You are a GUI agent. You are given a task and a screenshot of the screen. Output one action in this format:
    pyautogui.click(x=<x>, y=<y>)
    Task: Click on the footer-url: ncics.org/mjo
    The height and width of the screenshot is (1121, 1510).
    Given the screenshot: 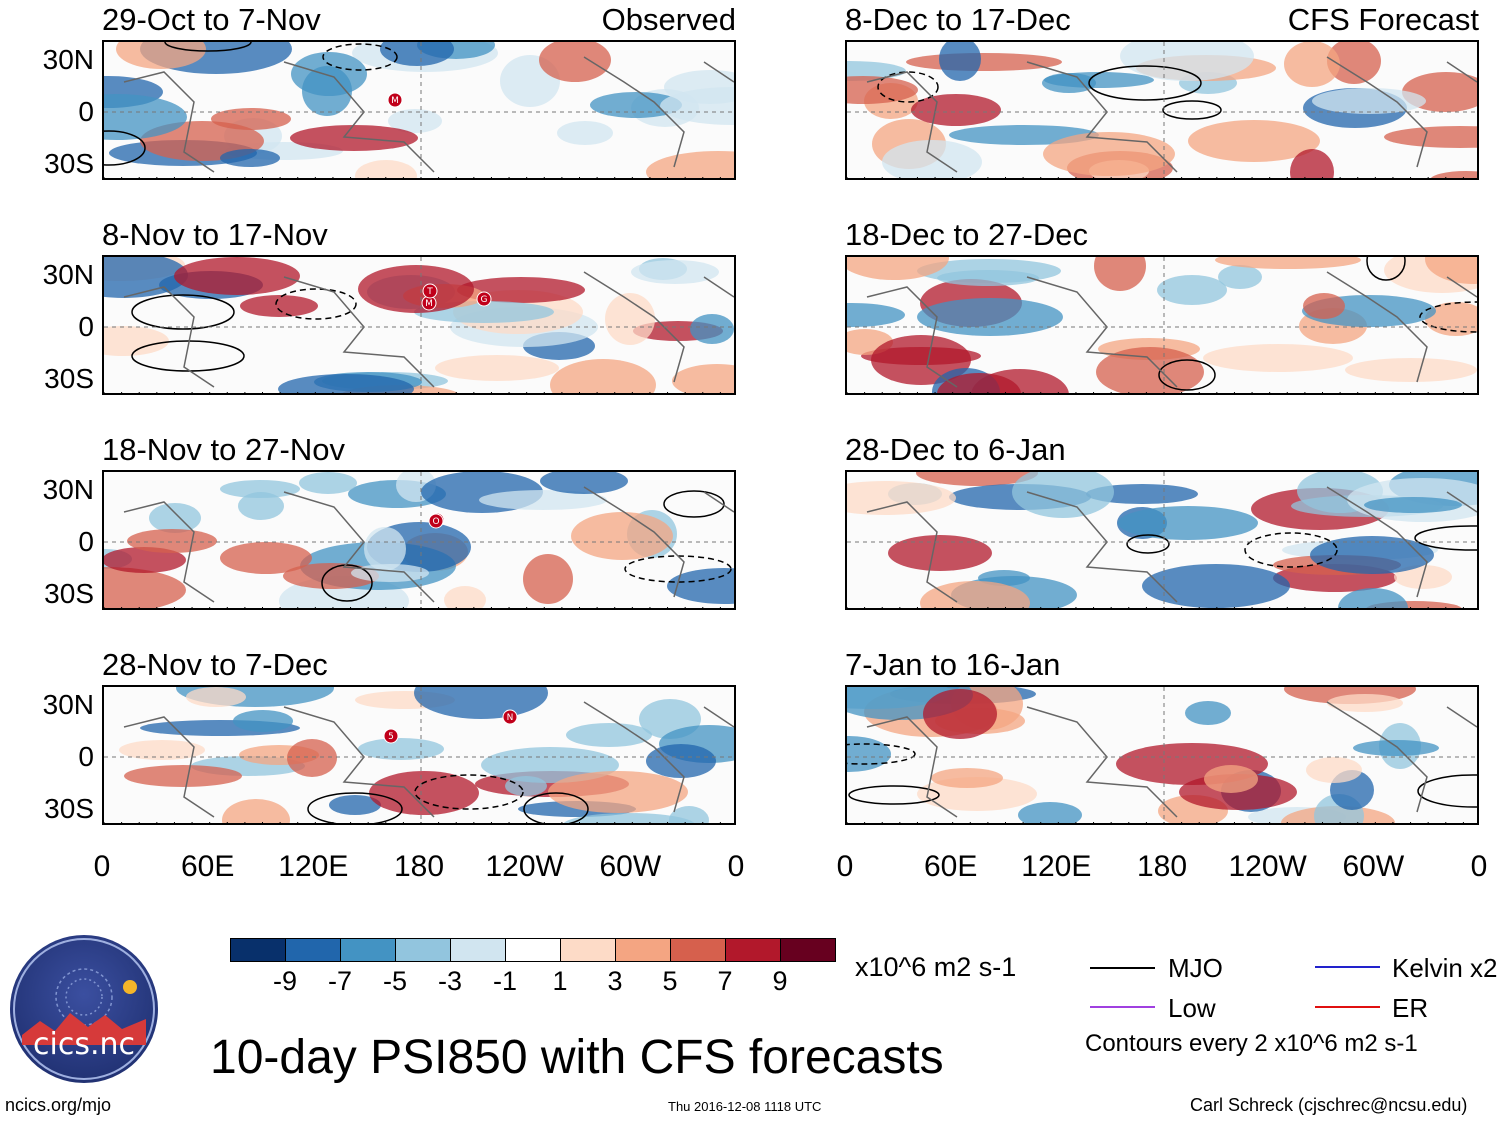 What is the action you would take?
    pyautogui.click(x=58, y=1105)
    